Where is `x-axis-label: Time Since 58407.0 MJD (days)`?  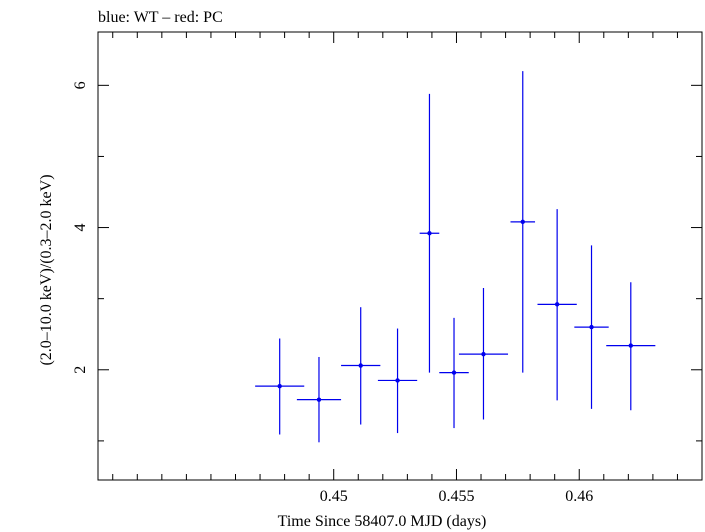 x-axis-label: Time Since 58407.0 MJD (days) is located at coordinates (382, 521).